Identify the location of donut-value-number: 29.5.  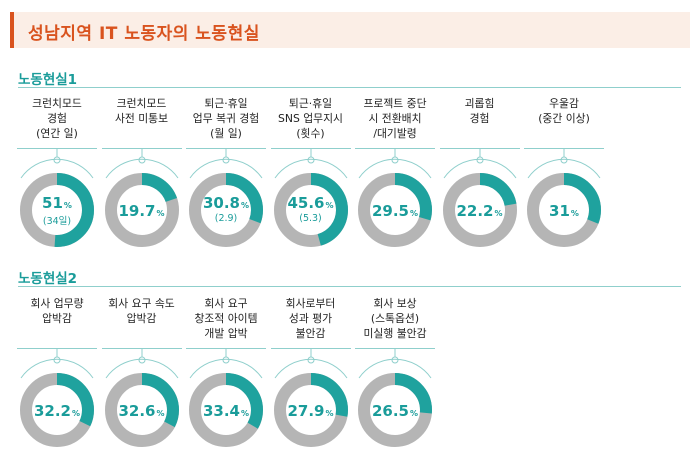
(390, 211).